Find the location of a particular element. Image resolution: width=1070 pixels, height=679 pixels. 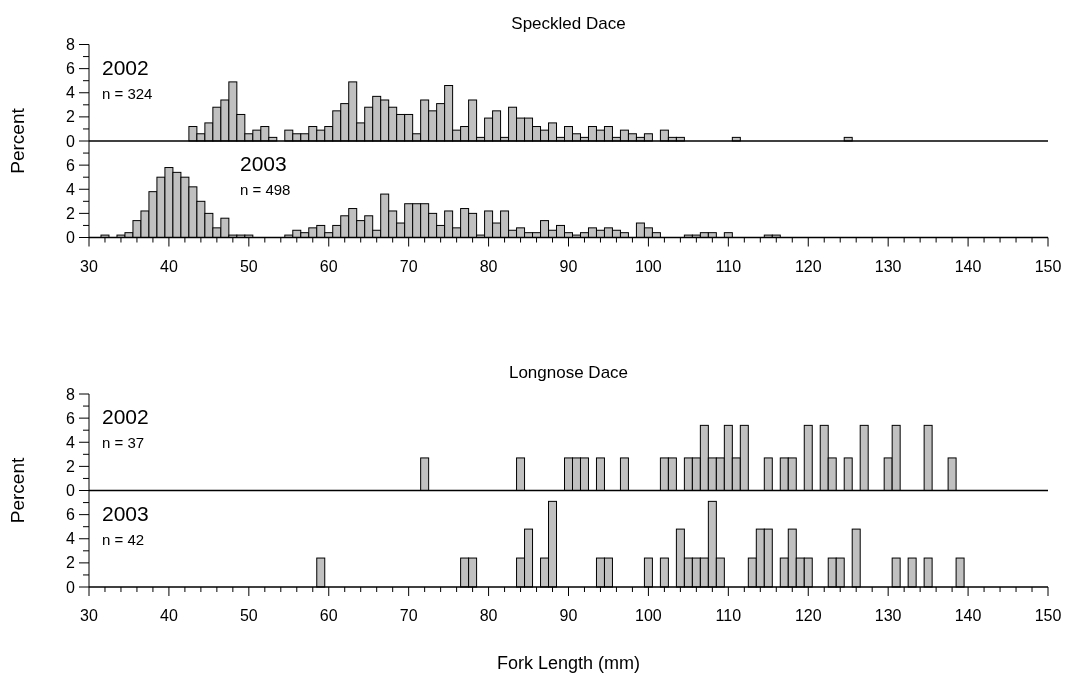

annotation: n = 37 is located at coordinates (123, 442).